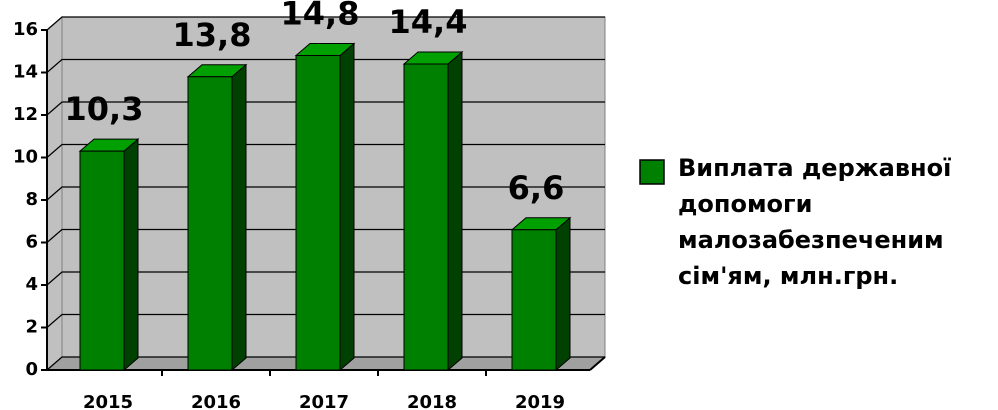 The height and width of the screenshot is (410, 998). Describe the element at coordinates (432, 401) in the screenshot. I see `x-tick-label: 2018` at that location.